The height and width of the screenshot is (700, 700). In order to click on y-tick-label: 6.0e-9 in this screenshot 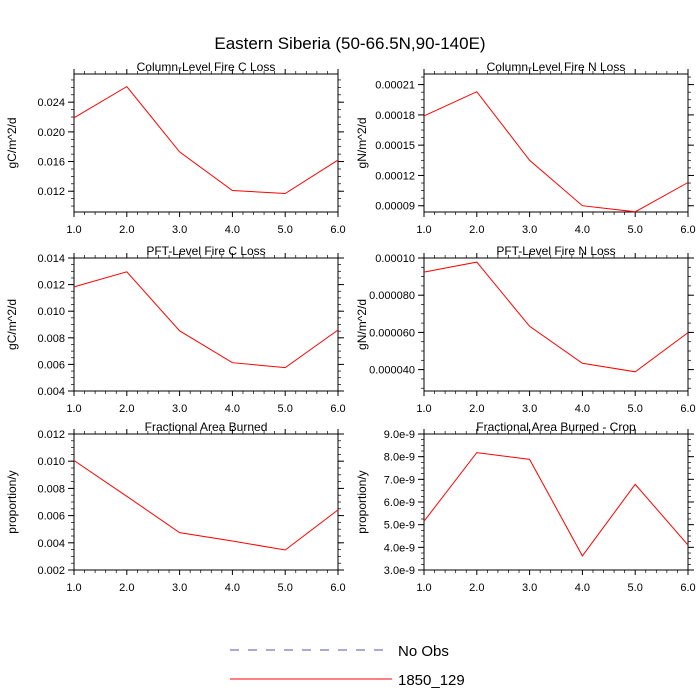, I will do `click(399, 503)`.